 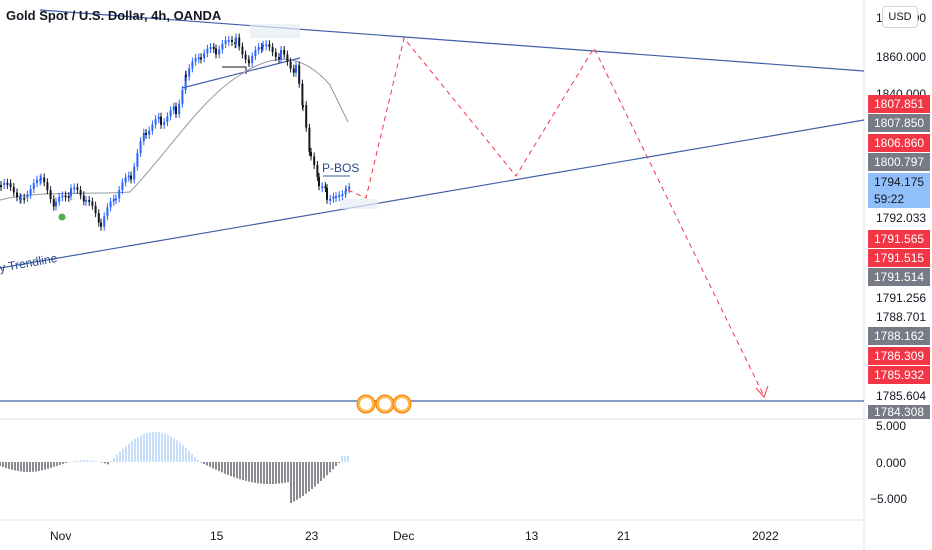 I want to click on price-label: 1785.932, so click(x=899, y=375).